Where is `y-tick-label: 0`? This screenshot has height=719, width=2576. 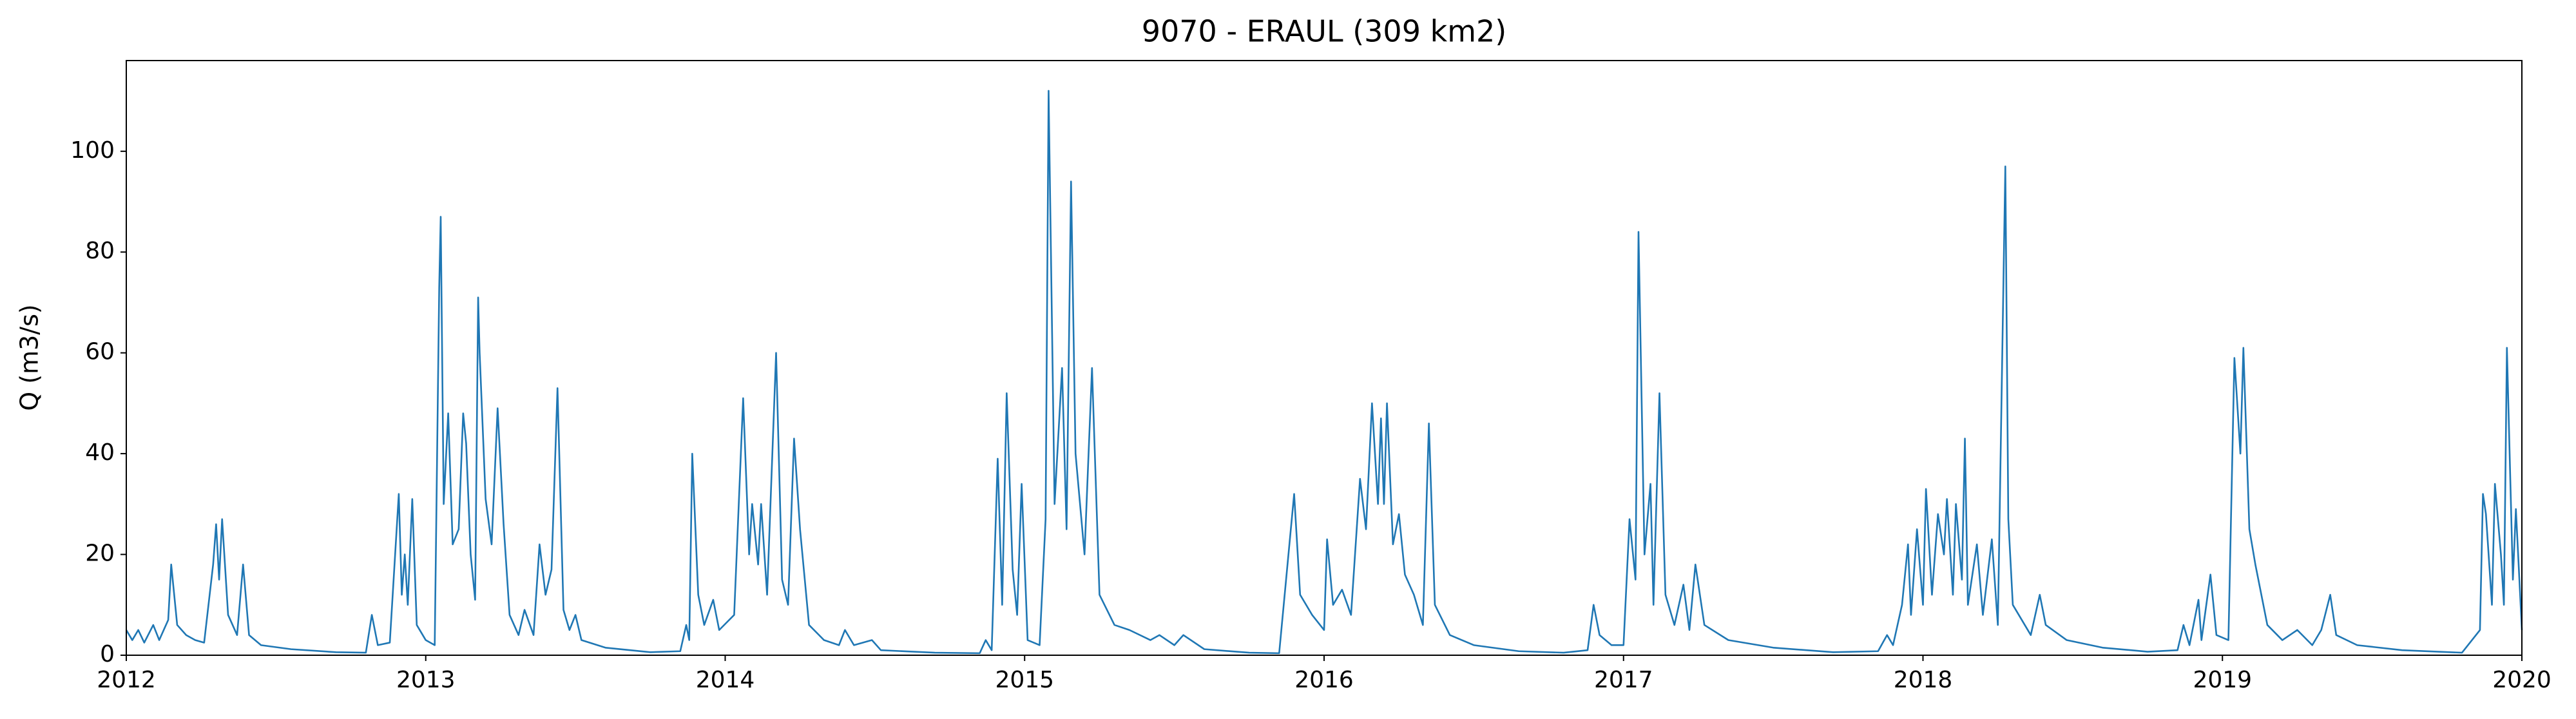
y-tick-label: 0 is located at coordinates (108, 654).